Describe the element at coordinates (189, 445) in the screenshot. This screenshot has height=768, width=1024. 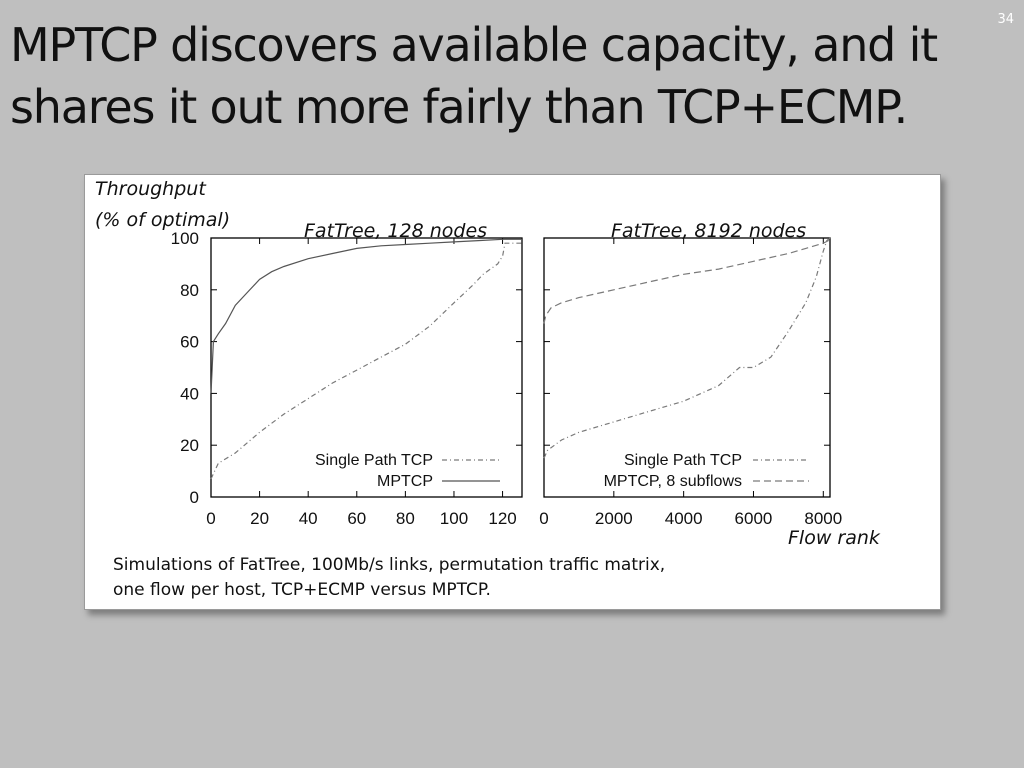
I see `y-tick-label: 20` at that location.